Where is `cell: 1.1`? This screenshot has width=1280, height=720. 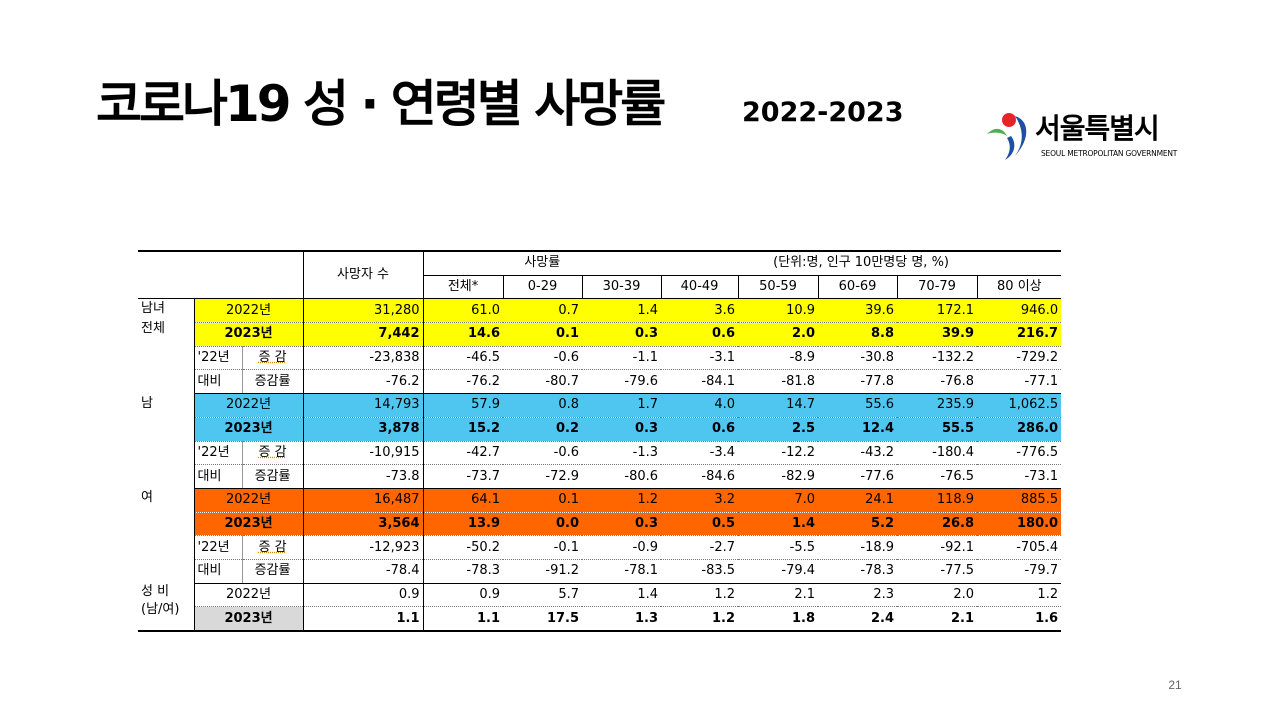 cell: 1.1 is located at coordinates (463, 619).